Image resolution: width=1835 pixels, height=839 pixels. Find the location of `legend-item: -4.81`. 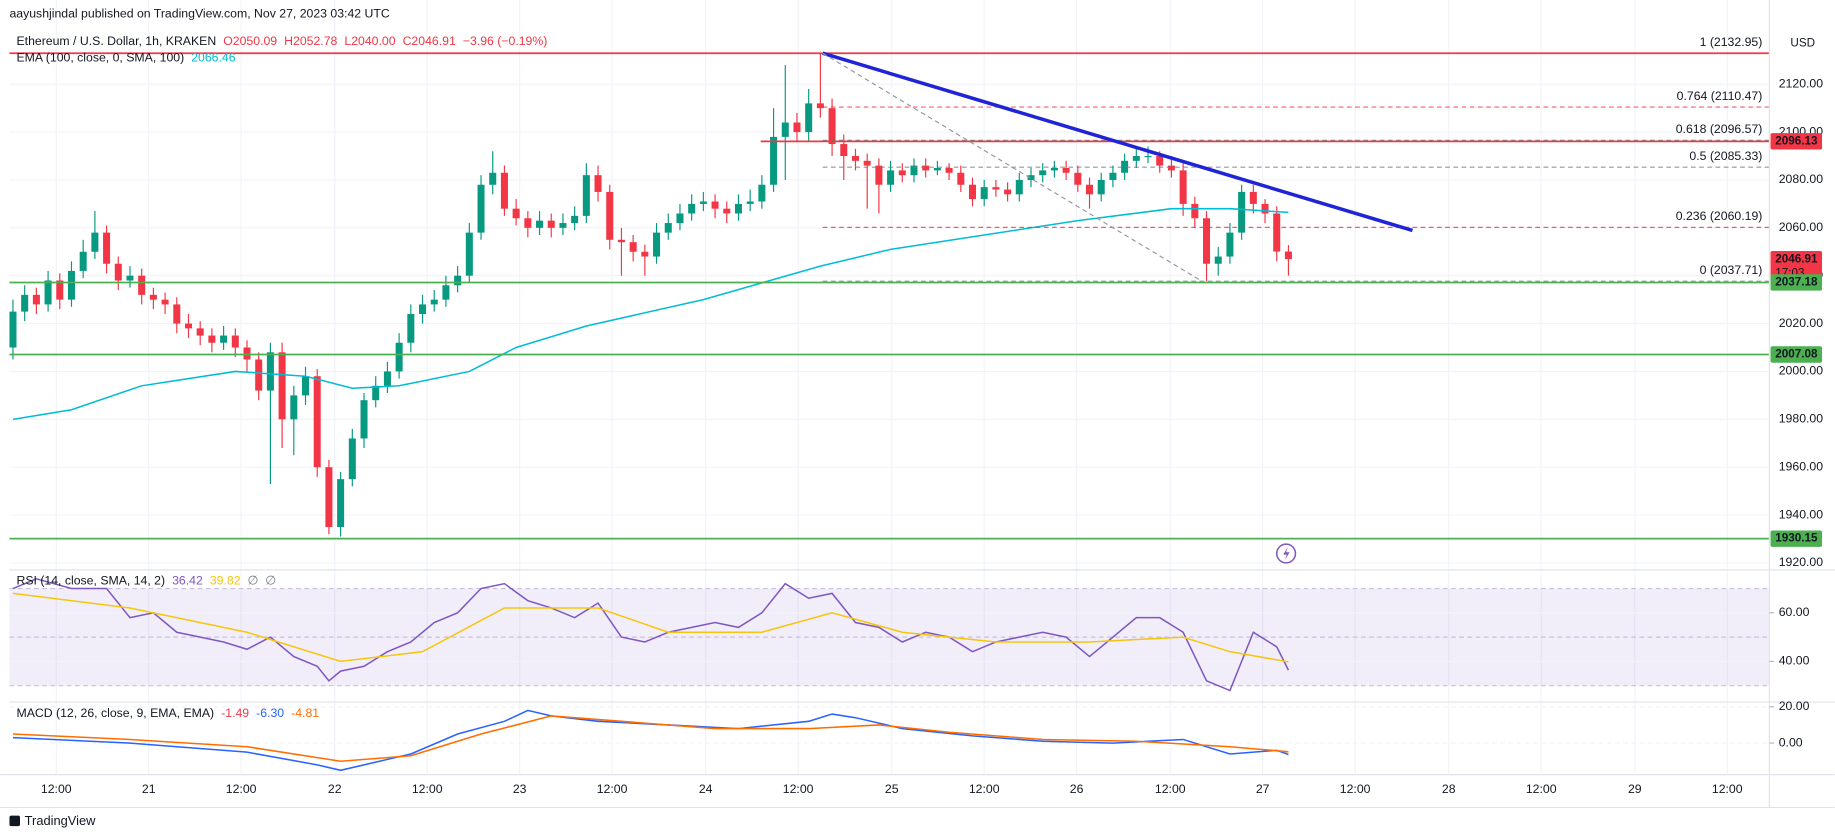

legend-item: -4.81 is located at coordinates (305, 713).